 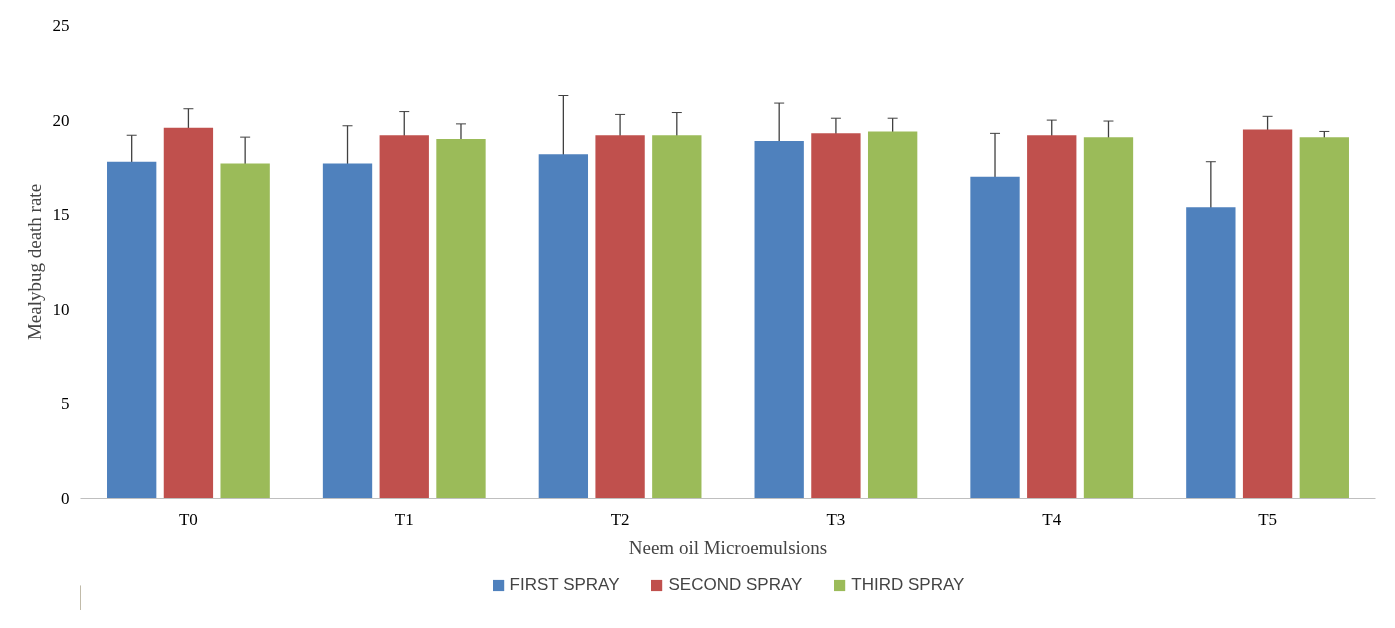 What do you see at coordinates (1052, 519) in the screenshot?
I see `x-tick-label: T4` at bounding box center [1052, 519].